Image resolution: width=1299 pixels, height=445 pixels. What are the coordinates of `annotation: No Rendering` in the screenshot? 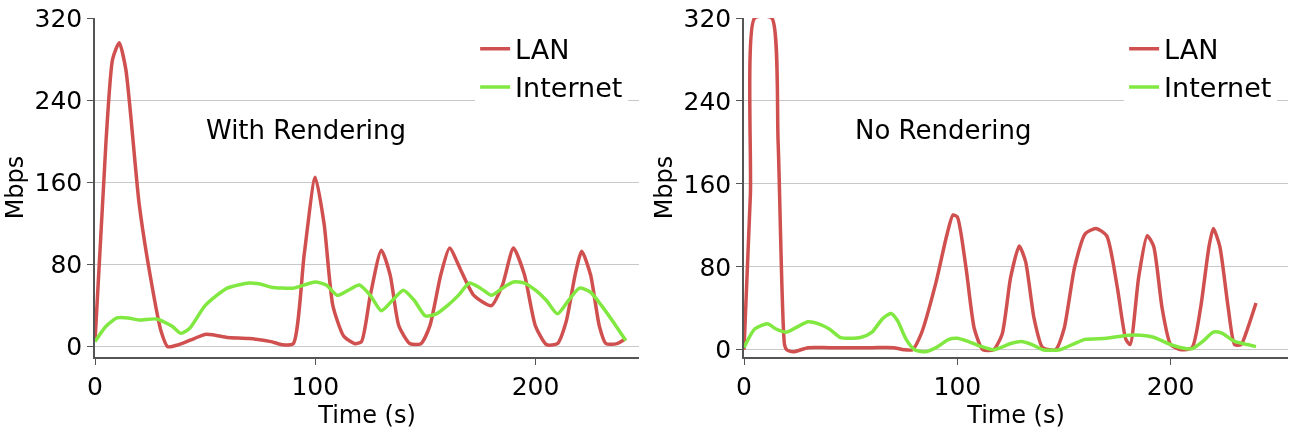 It's located at (943, 130).